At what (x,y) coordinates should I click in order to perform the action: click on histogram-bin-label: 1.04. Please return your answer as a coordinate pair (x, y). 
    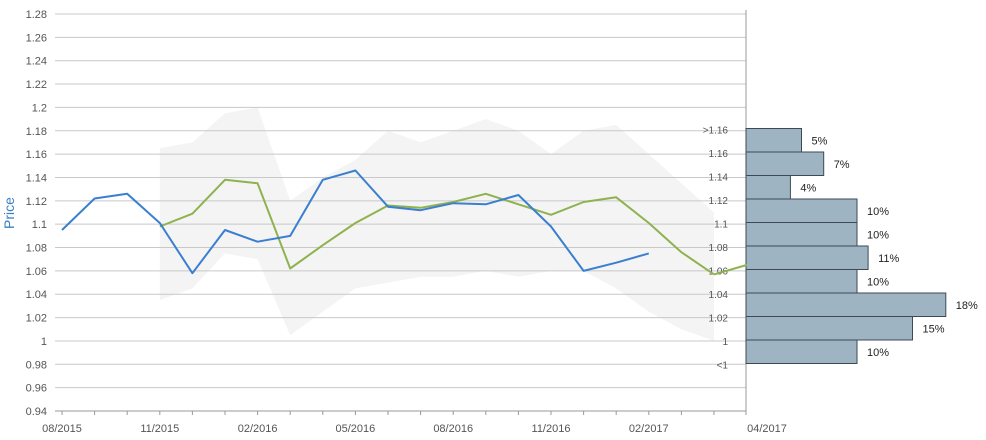
    Looking at the image, I should click on (719, 295).